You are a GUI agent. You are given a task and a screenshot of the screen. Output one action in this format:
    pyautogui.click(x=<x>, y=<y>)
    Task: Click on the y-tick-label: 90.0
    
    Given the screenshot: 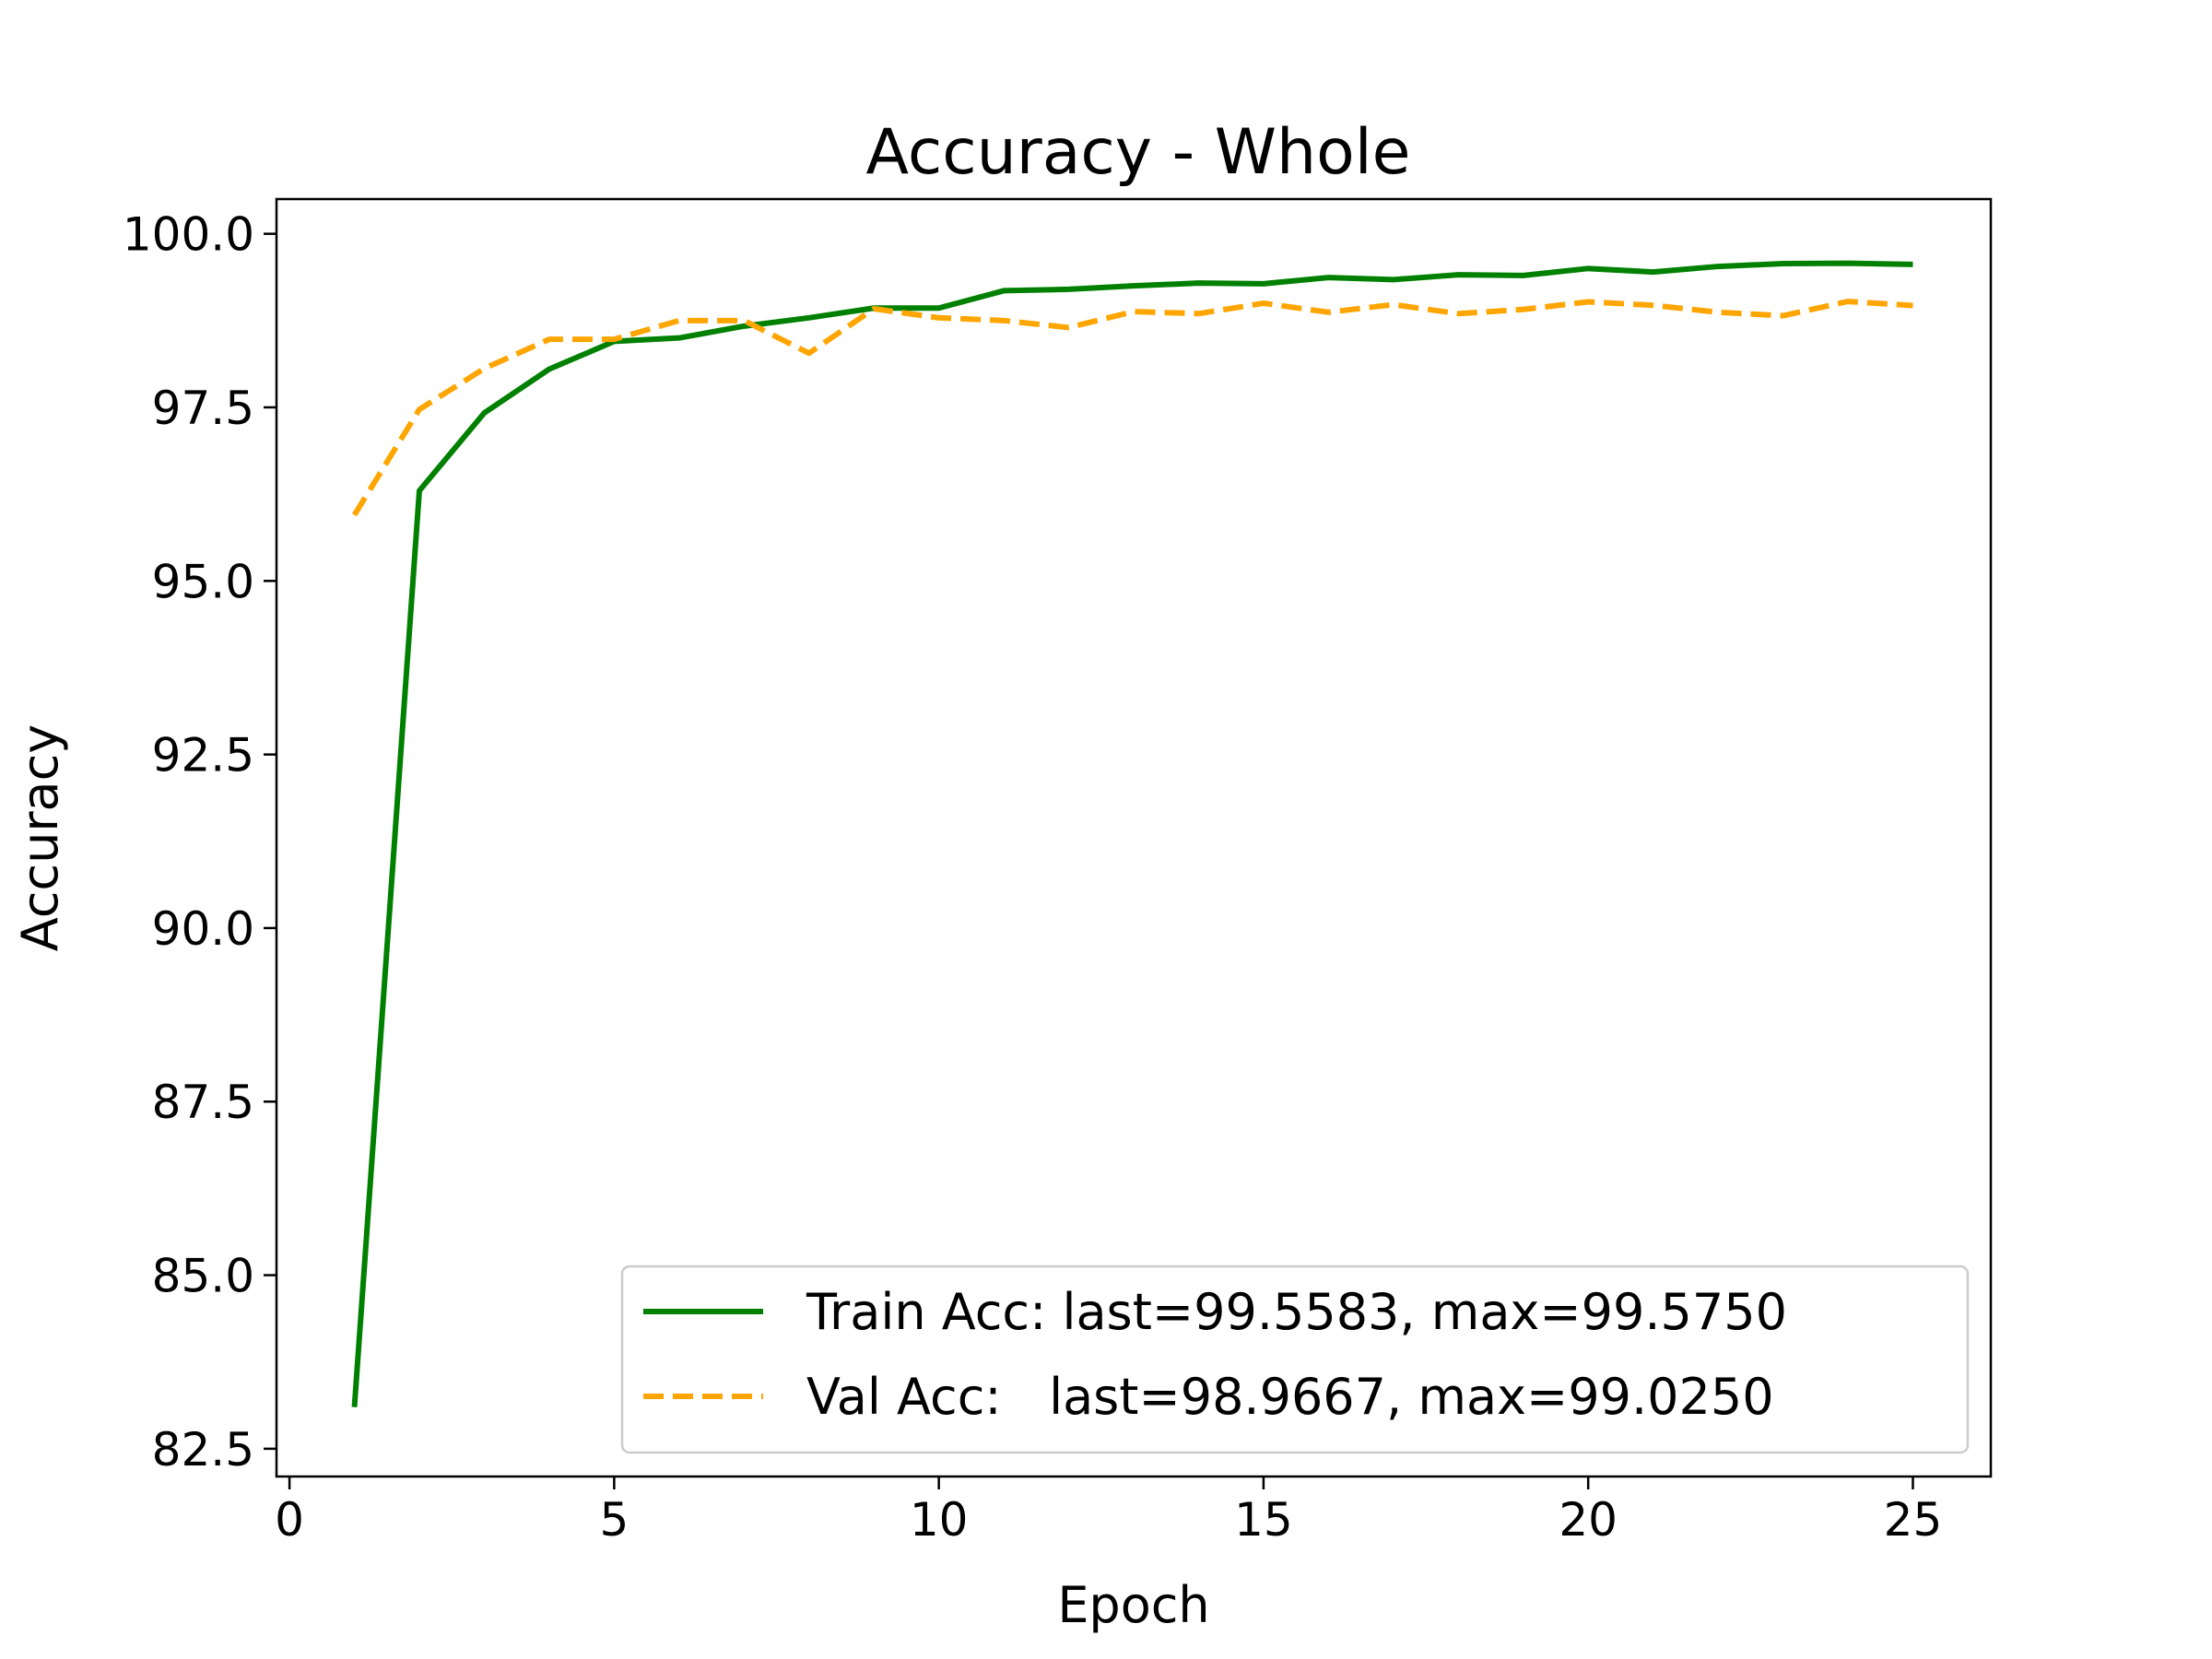 What is the action you would take?
    pyautogui.click(x=203, y=929)
    